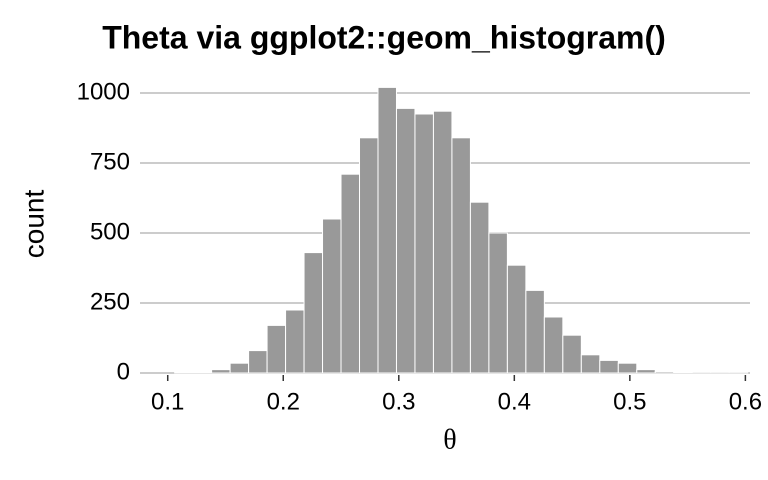  What do you see at coordinates (167, 401) in the screenshot?
I see `x-tick-label: 0.1` at bounding box center [167, 401].